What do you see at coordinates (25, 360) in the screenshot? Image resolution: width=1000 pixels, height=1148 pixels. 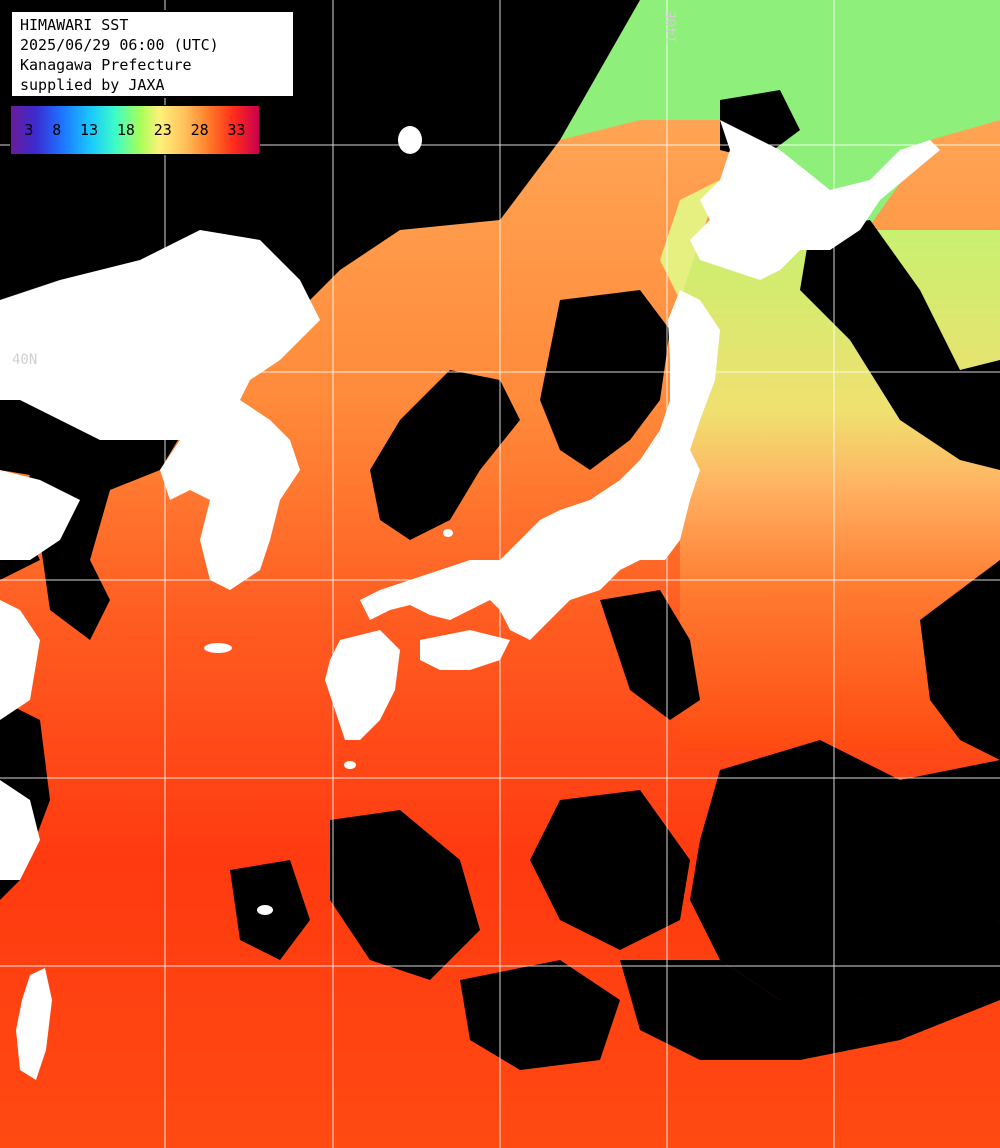 I see `latitude-label-40n: 40N` at bounding box center [25, 360].